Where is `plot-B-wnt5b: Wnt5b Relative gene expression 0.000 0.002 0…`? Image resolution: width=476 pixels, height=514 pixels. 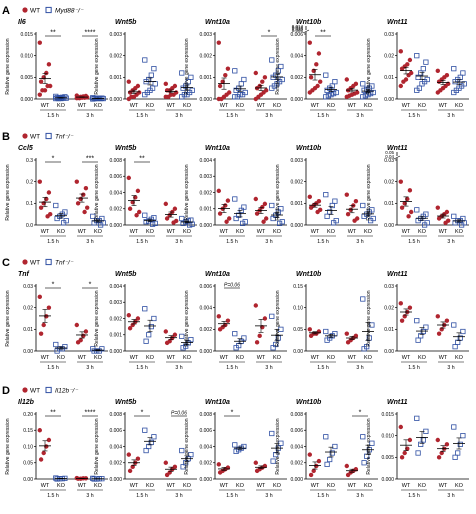
plot-B-wnt5b: Wnt5b Relative gene expression 0.000 0.002 0… is located at coordinates (145, 195).